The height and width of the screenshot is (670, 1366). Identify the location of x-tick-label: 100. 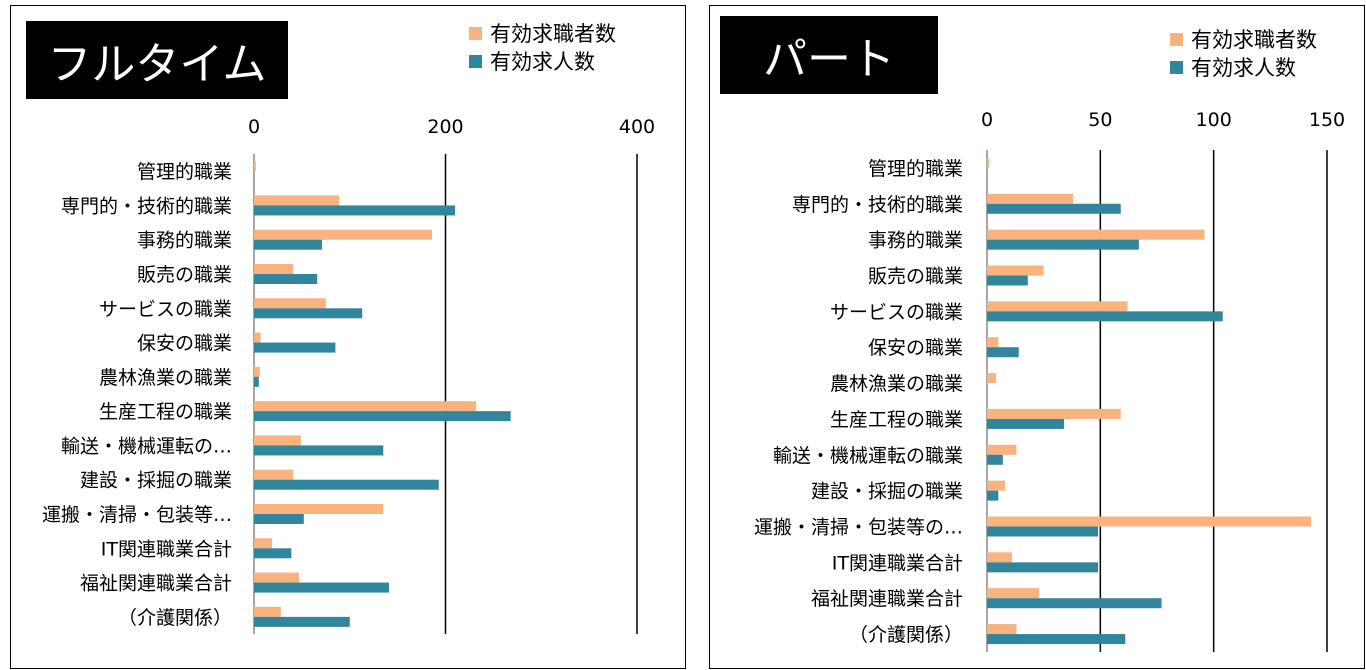
(1214, 120).